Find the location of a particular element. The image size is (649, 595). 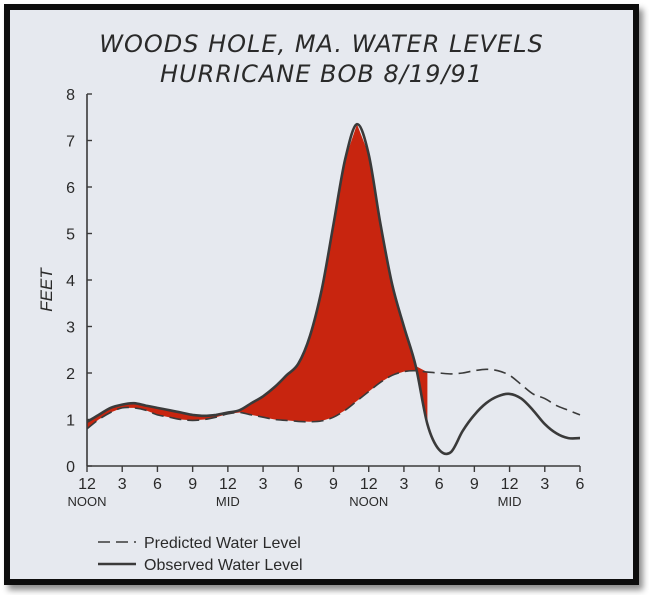

y-tick-label: 7 is located at coordinates (70, 142).